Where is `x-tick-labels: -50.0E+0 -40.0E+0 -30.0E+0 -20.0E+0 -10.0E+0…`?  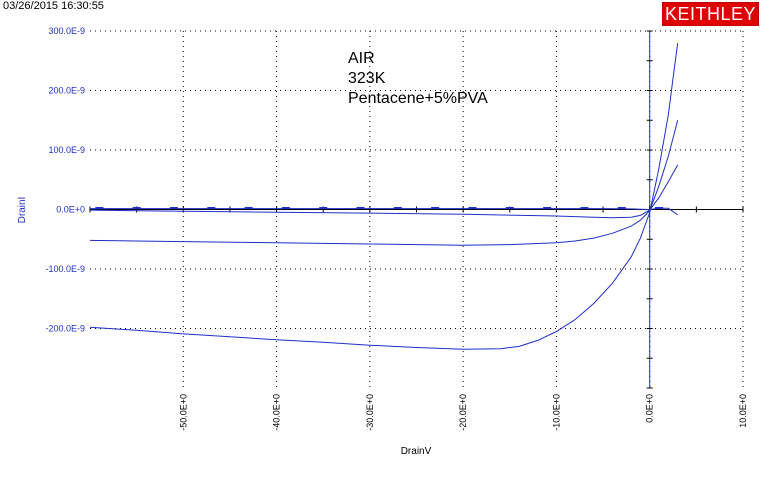 x-tick-labels: -50.0E+0 -40.0E+0 -30.0E+0 -20.0E+0 -10.0E+0… is located at coordinates (463, 412).